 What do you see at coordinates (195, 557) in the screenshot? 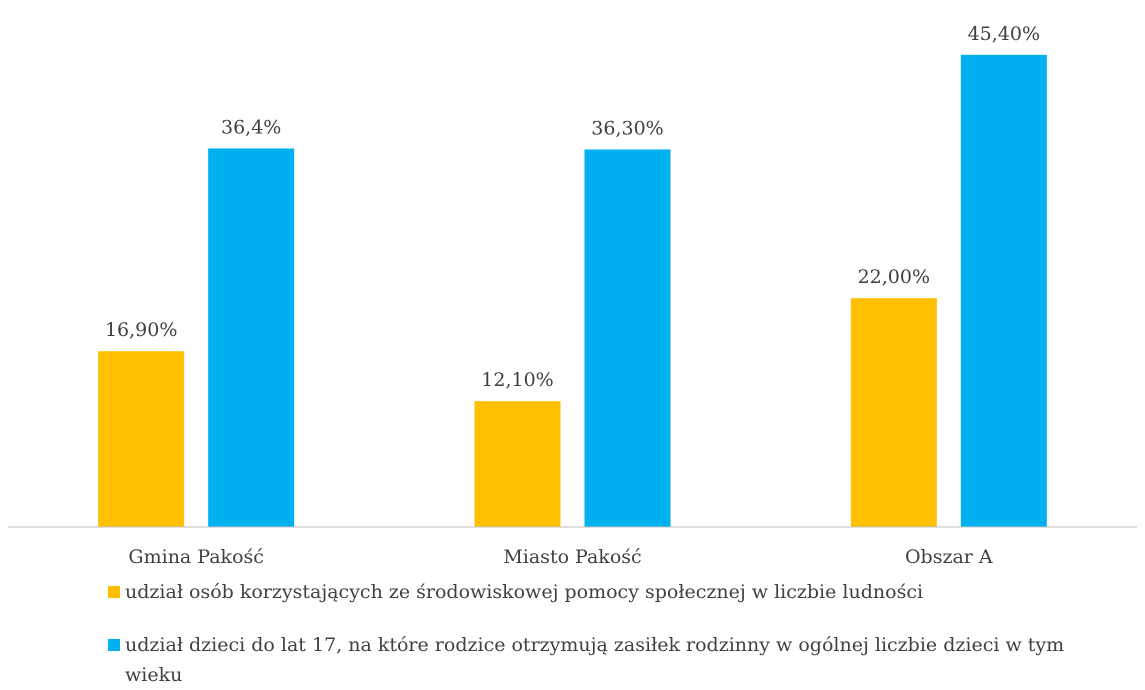
I see `category-label: Gmina Pakość` at bounding box center [195, 557].